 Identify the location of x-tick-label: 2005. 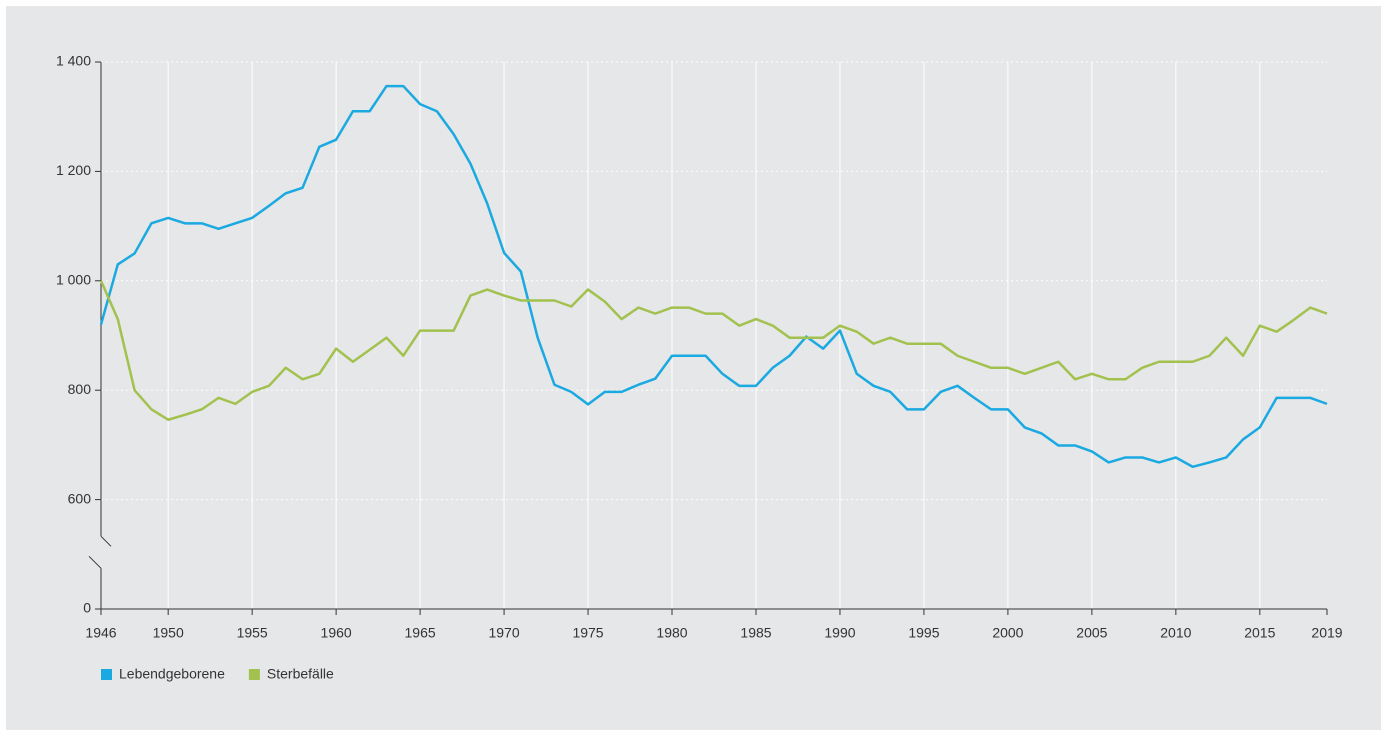
(1091, 633).